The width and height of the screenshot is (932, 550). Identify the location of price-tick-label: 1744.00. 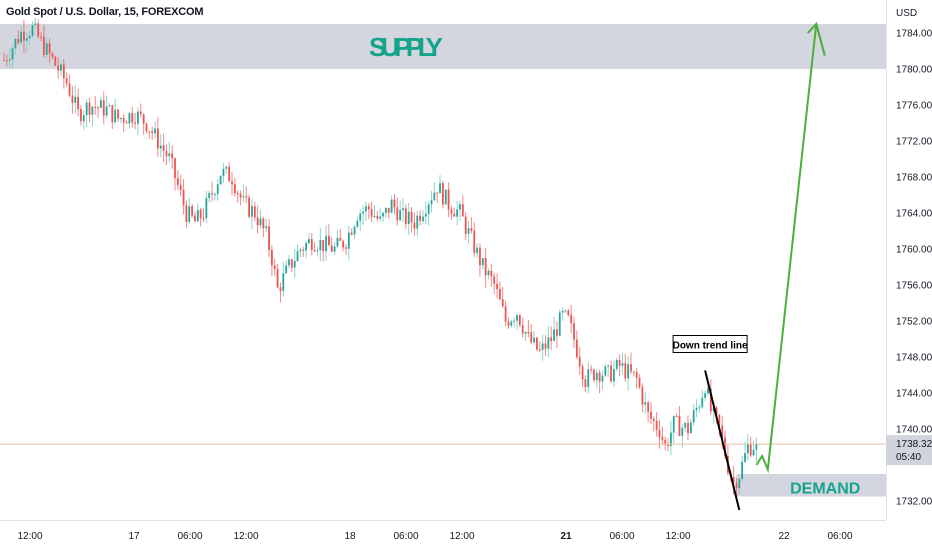
(914, 394).